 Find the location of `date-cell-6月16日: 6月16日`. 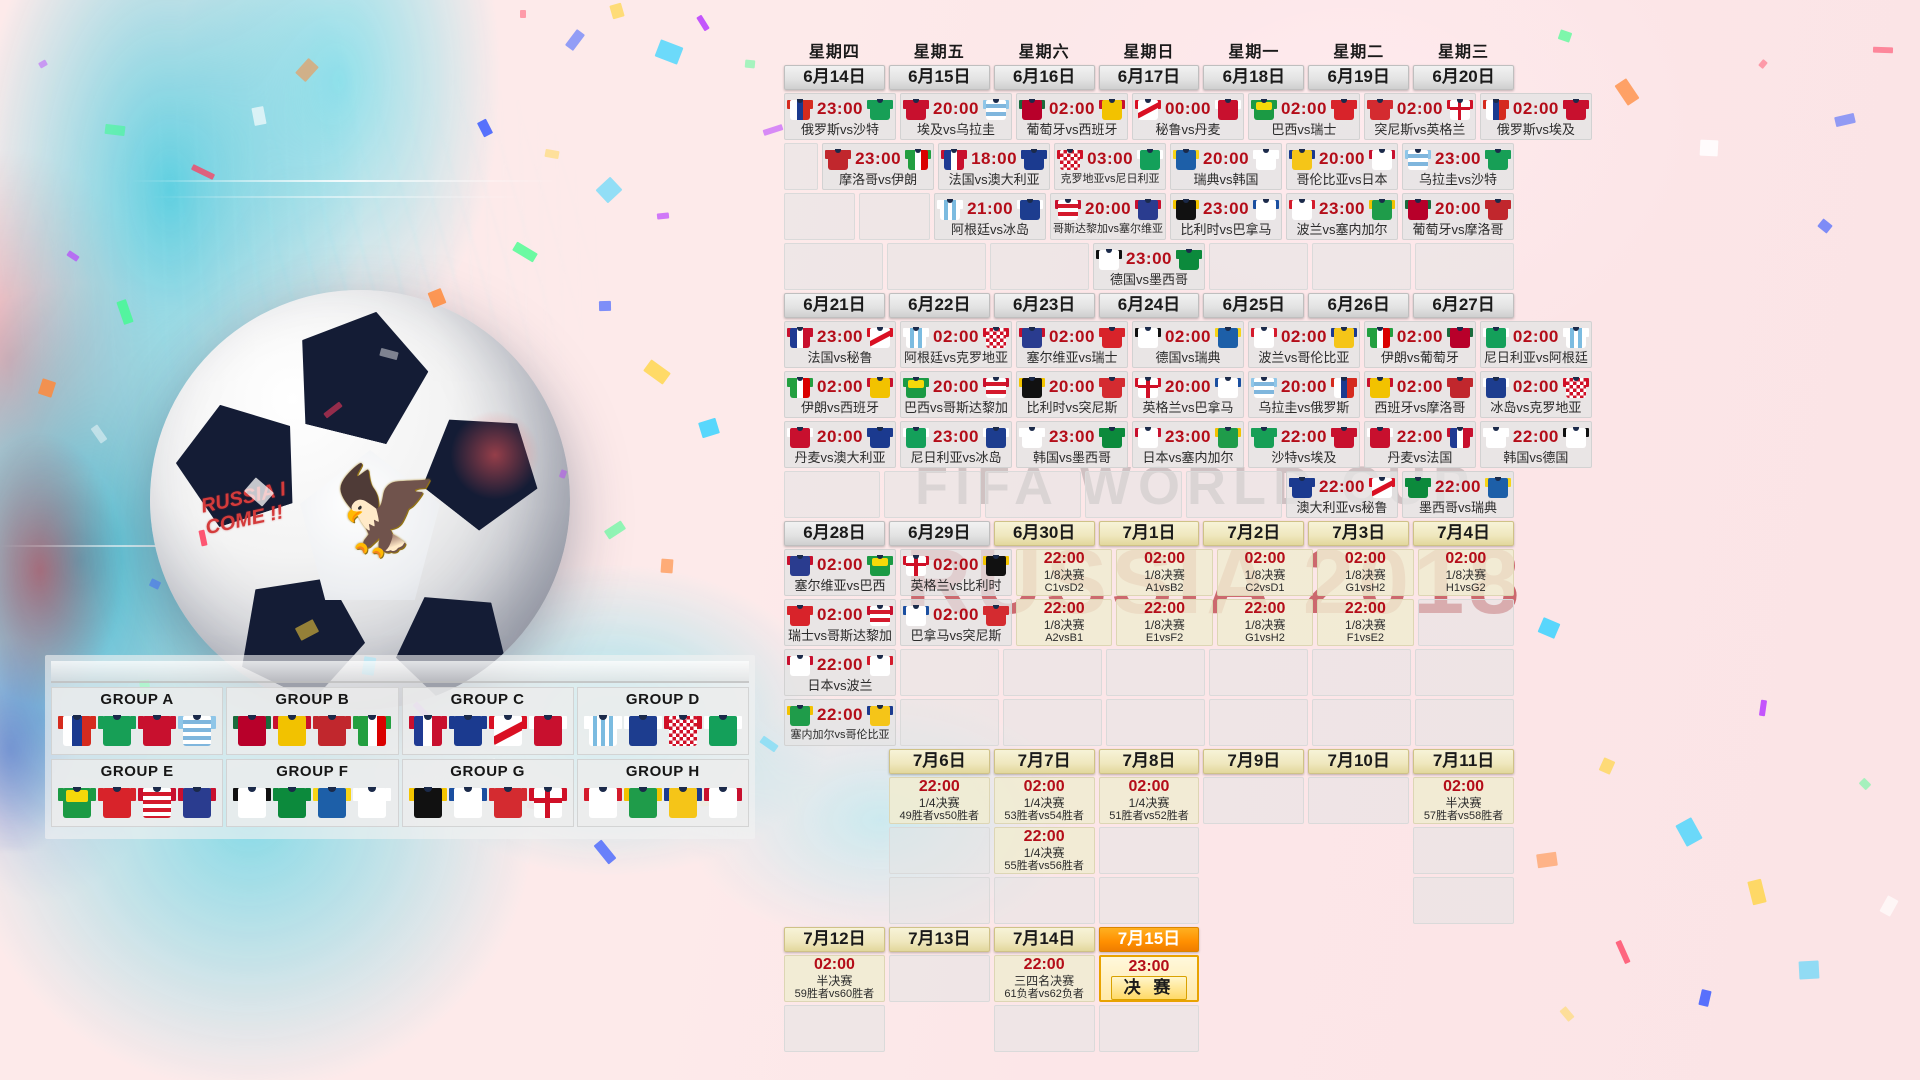

date-cell-6月16日: 6月16日 is located at coordinates (1044, 77).